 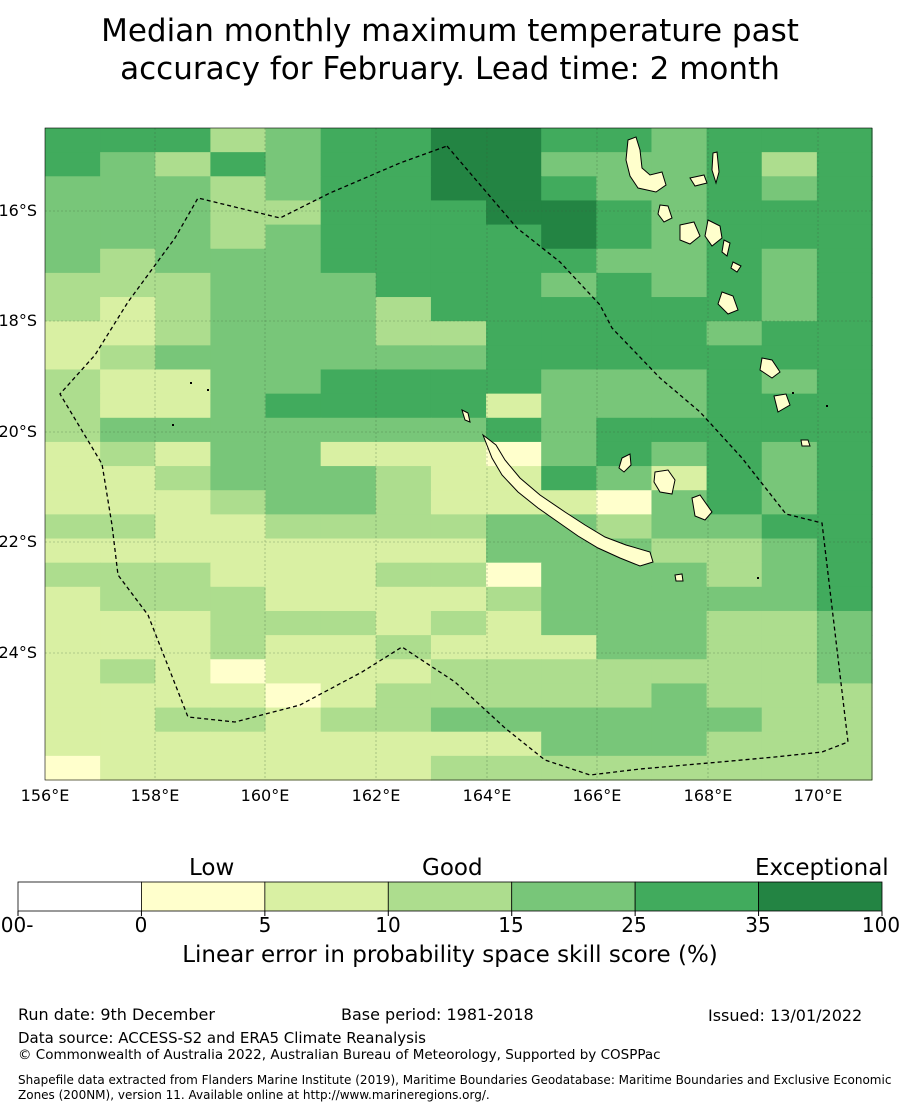 What do you see at coordinates (155, 795) in the screenshot?
I see `lon-label-158e: 158°E` at bounding box center [155, 795].